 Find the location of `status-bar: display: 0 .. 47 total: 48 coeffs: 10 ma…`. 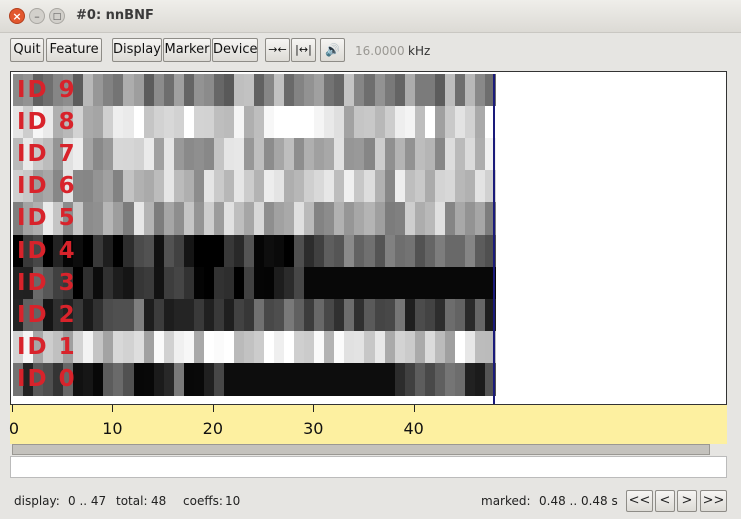

status-bar: display: 0 .. 47 total: 48 coeffs: 10 ma… is located at coordinates (370, 501).